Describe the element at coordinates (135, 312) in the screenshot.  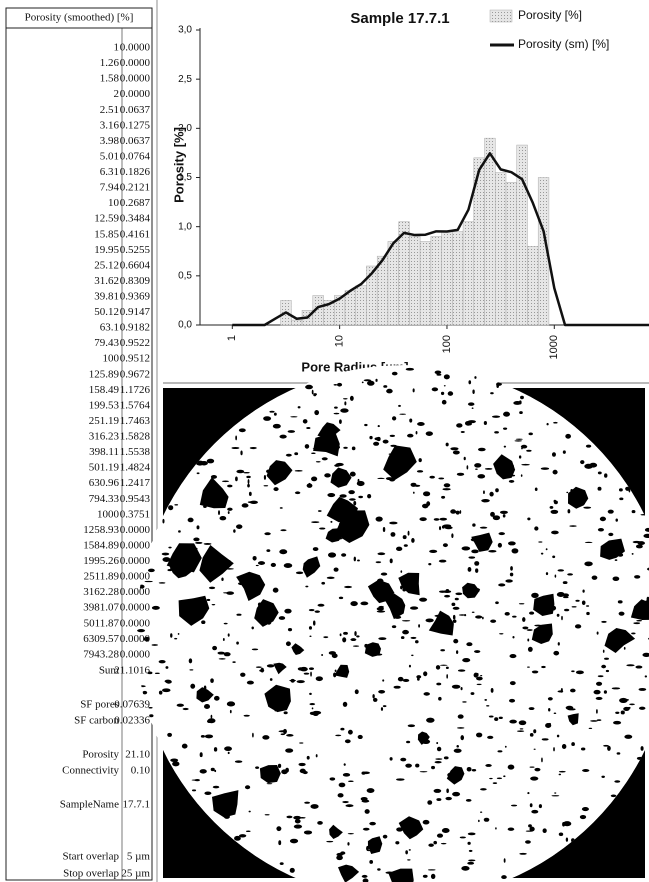
I see `value-cell: 0.9147` at that location.